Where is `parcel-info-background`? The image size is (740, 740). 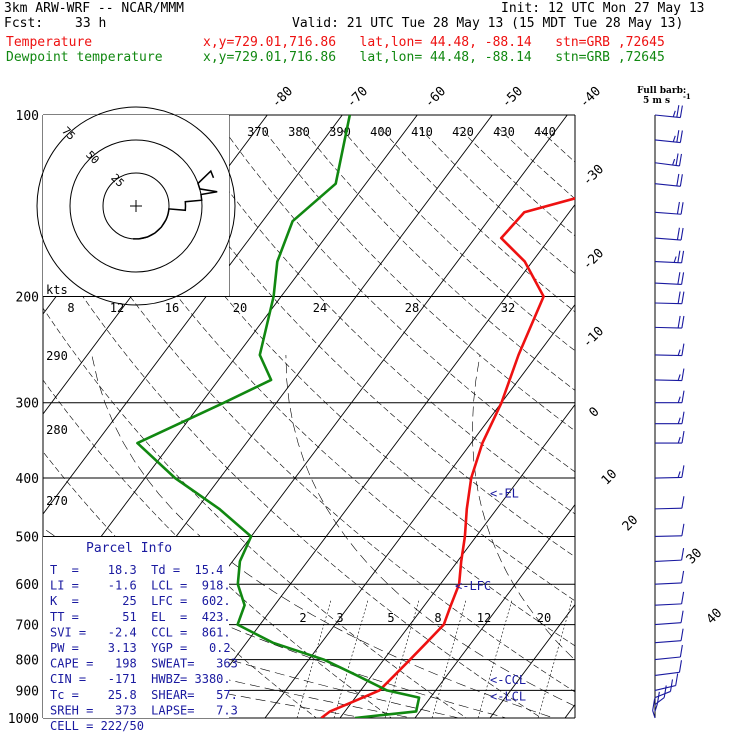
parcel-info-background is located at coordinates (136, 627).